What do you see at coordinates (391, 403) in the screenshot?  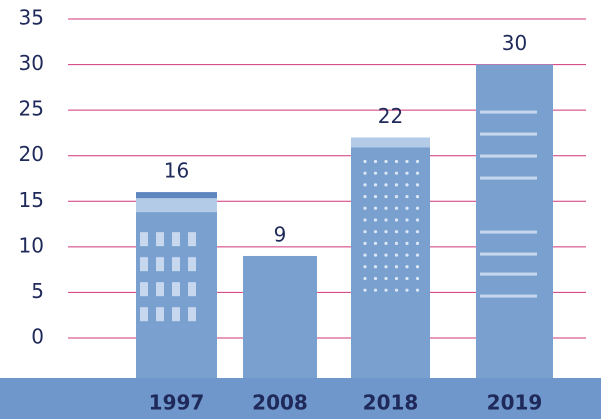 I see `x-tick-label: 2018` at bounding box center [391, 403].